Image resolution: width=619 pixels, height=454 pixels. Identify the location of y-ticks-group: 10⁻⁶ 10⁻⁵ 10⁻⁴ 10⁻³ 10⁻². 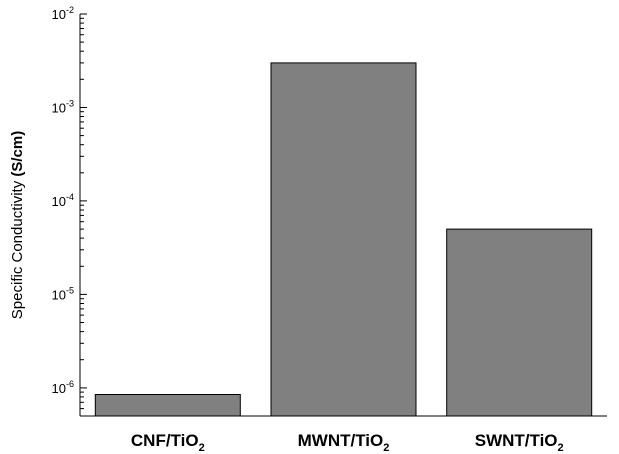
(69, 211).